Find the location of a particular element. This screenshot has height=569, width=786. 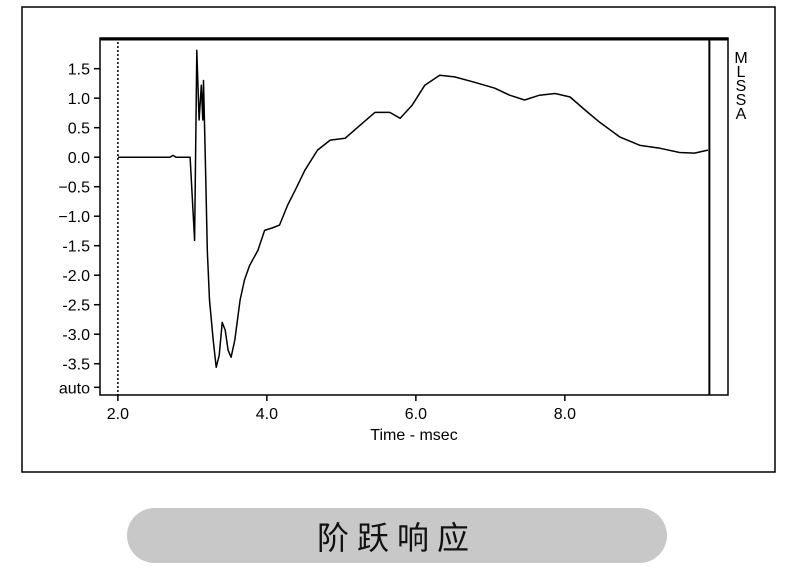

x-tick-label: 6.0 is located at coordinates (416, 414).